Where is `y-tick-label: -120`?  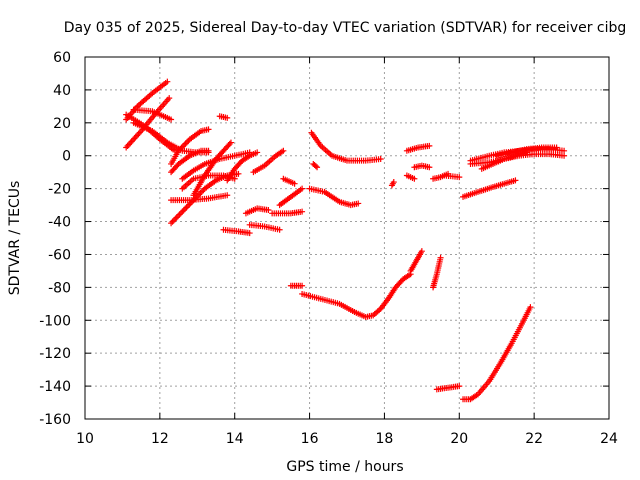 y-tick-label: -120 is located at coordinates (55, 354).